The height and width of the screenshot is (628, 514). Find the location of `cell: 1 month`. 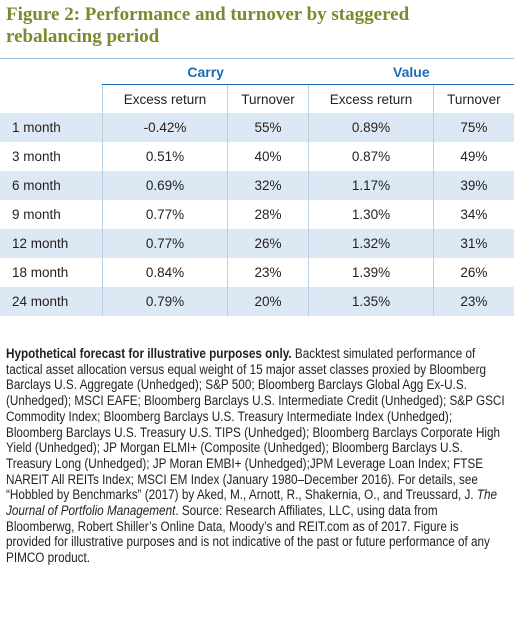

cell: 1 month is located at coordinates (51, 127).